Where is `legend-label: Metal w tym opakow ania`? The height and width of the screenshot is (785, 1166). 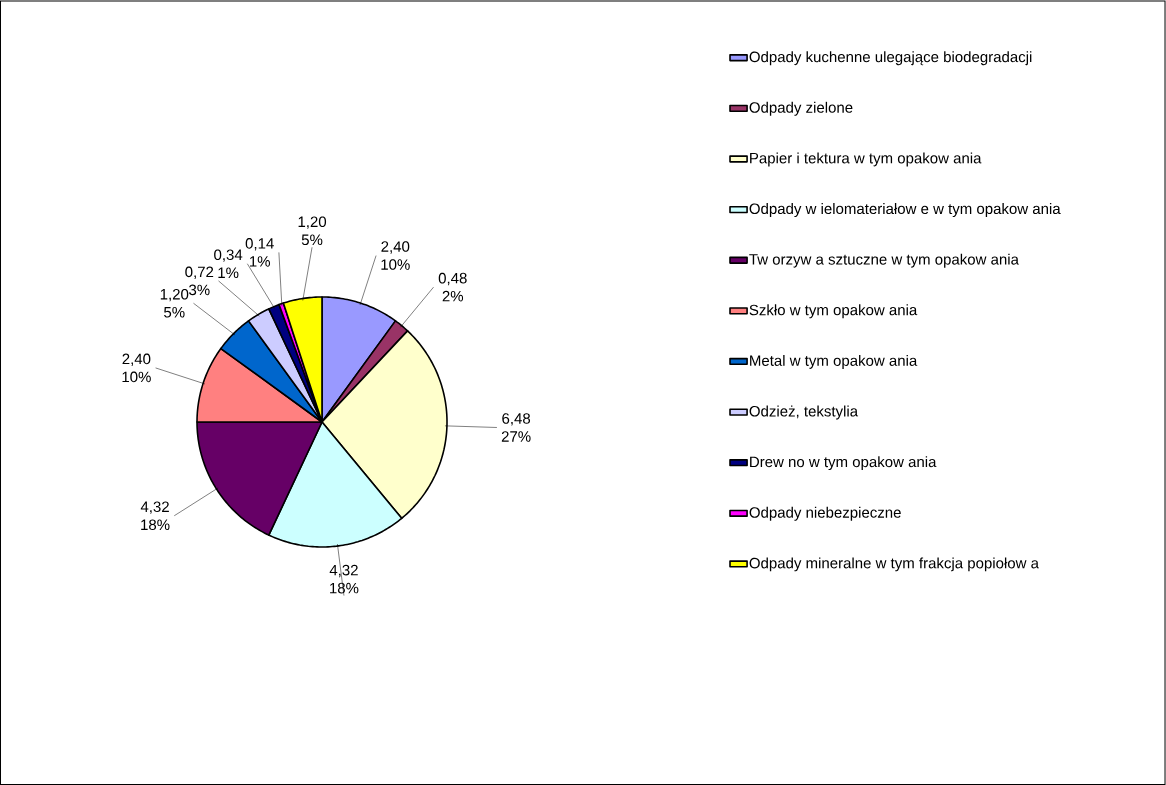
legend-label: Metal w tym opakow ania is located at coordinates (834, 361).